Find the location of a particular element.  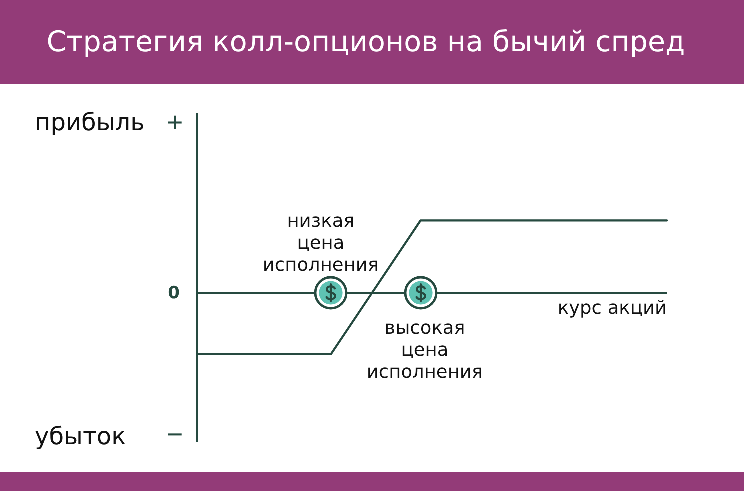

x-axis-title: курс акций is located at coordinates (612, 309).